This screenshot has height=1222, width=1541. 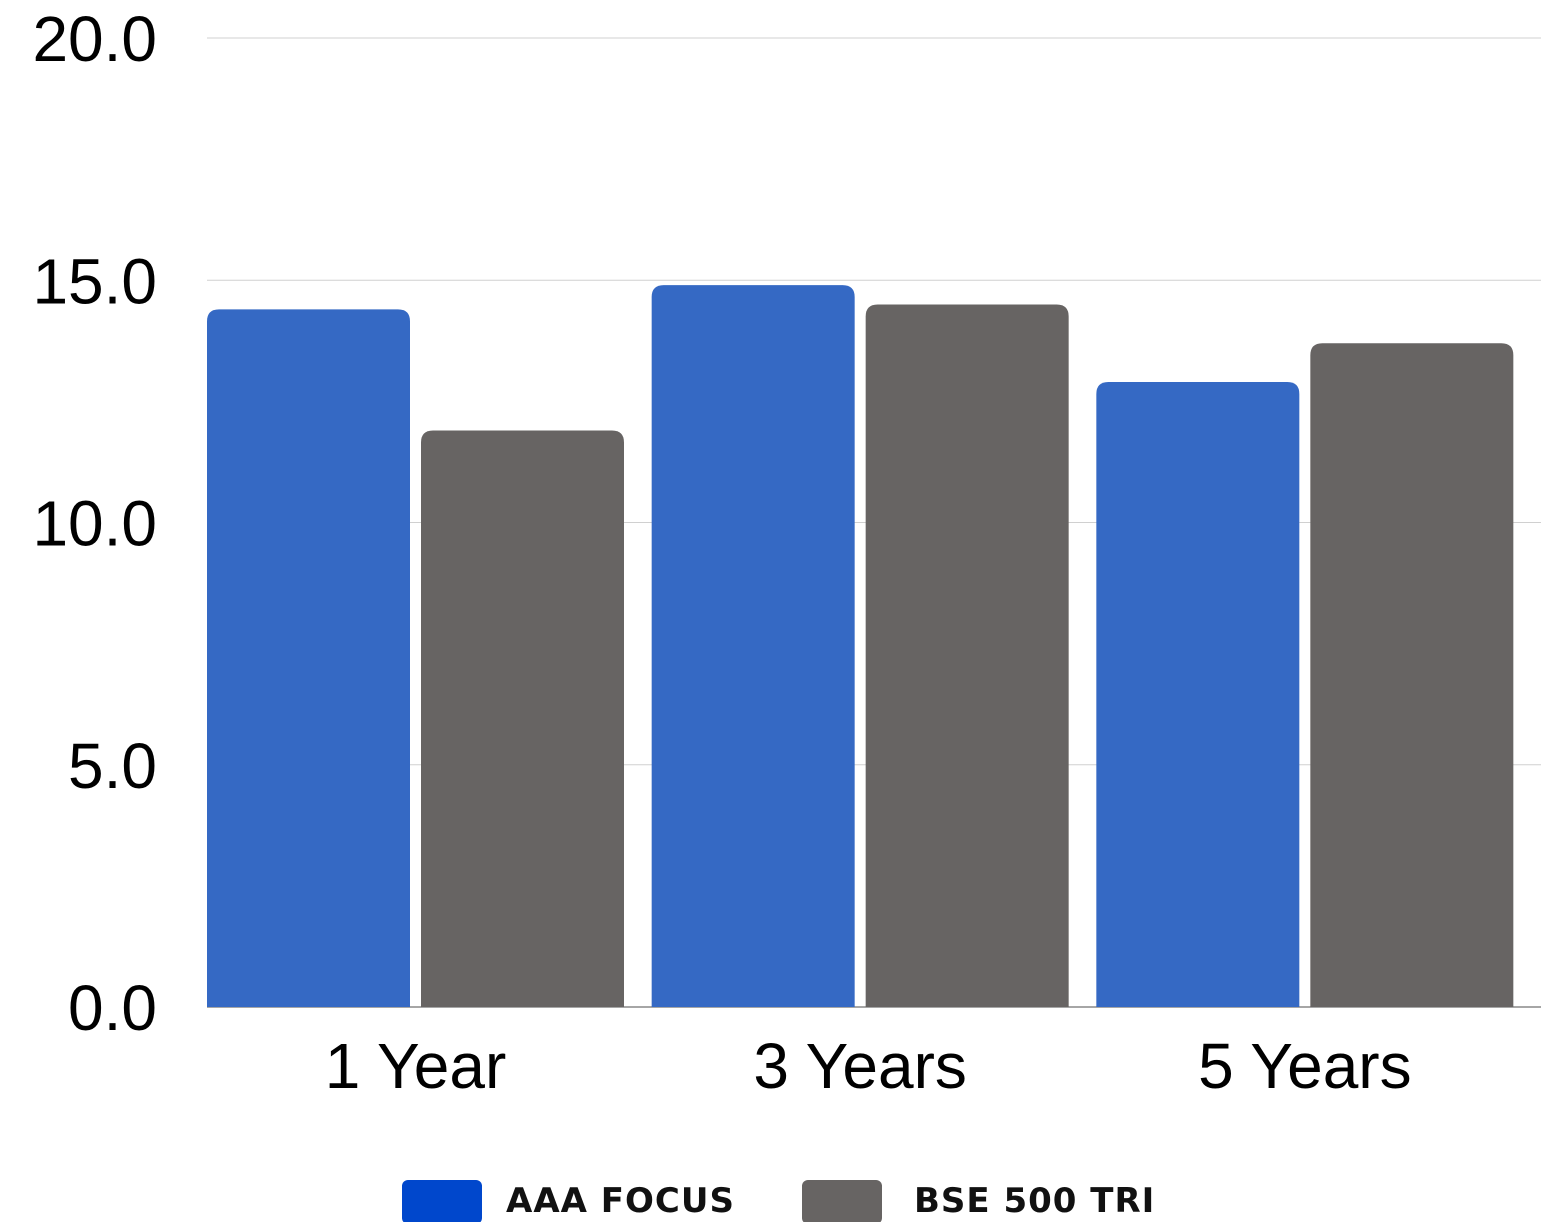 What do you see at coordinates (770, 1201) in the screenshot?
I see `legend: AAA FOCUS BSE 500 TRI` at bounding box center [770, 1201].